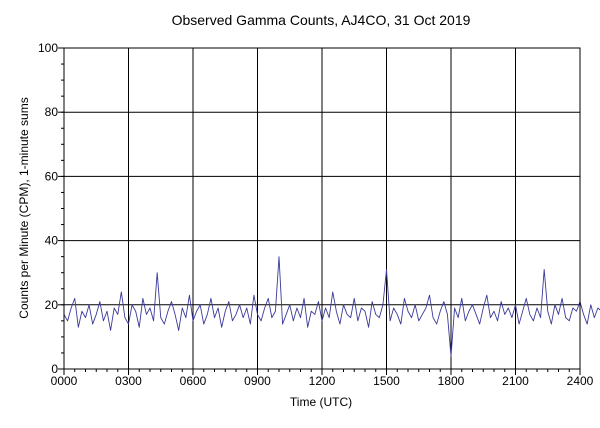 Image resolution: width=600 pixels, height=428 pixels. I want to click on y-tick-label: 60, so click(52, 176).